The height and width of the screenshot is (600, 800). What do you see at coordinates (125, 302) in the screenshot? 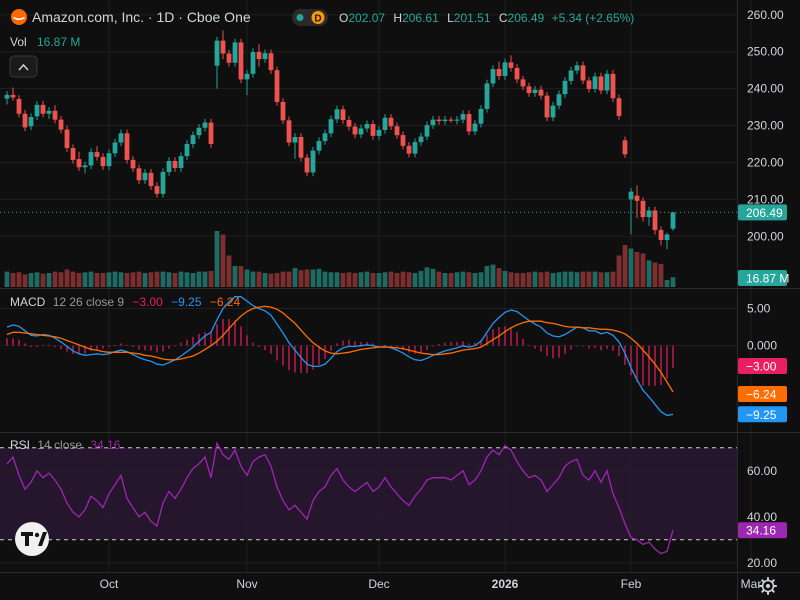
I see `macd-legend: MACD 12 26 close 9 −3.00 −9.25 −6.24` at bounding box center [125, 302].